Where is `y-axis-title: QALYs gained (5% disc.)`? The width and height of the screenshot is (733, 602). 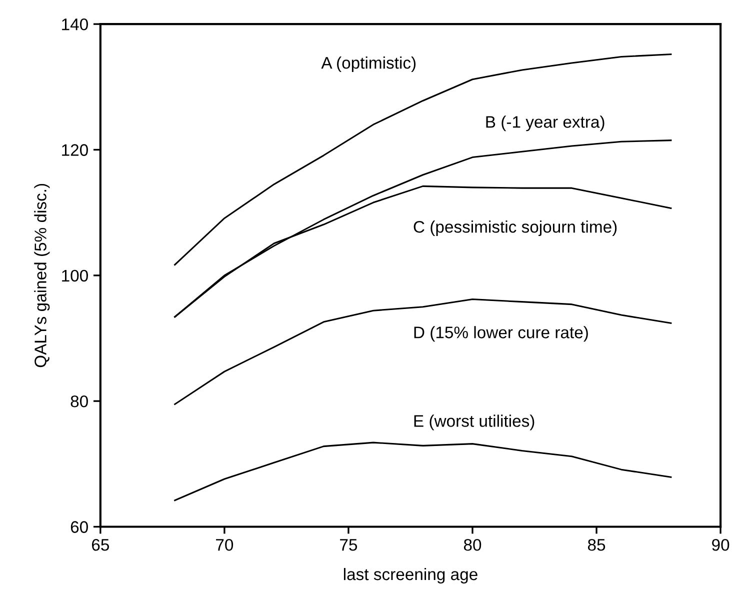
y-axis-title: QALYs gained (5% disc.) is located at coordinates (42, 276).